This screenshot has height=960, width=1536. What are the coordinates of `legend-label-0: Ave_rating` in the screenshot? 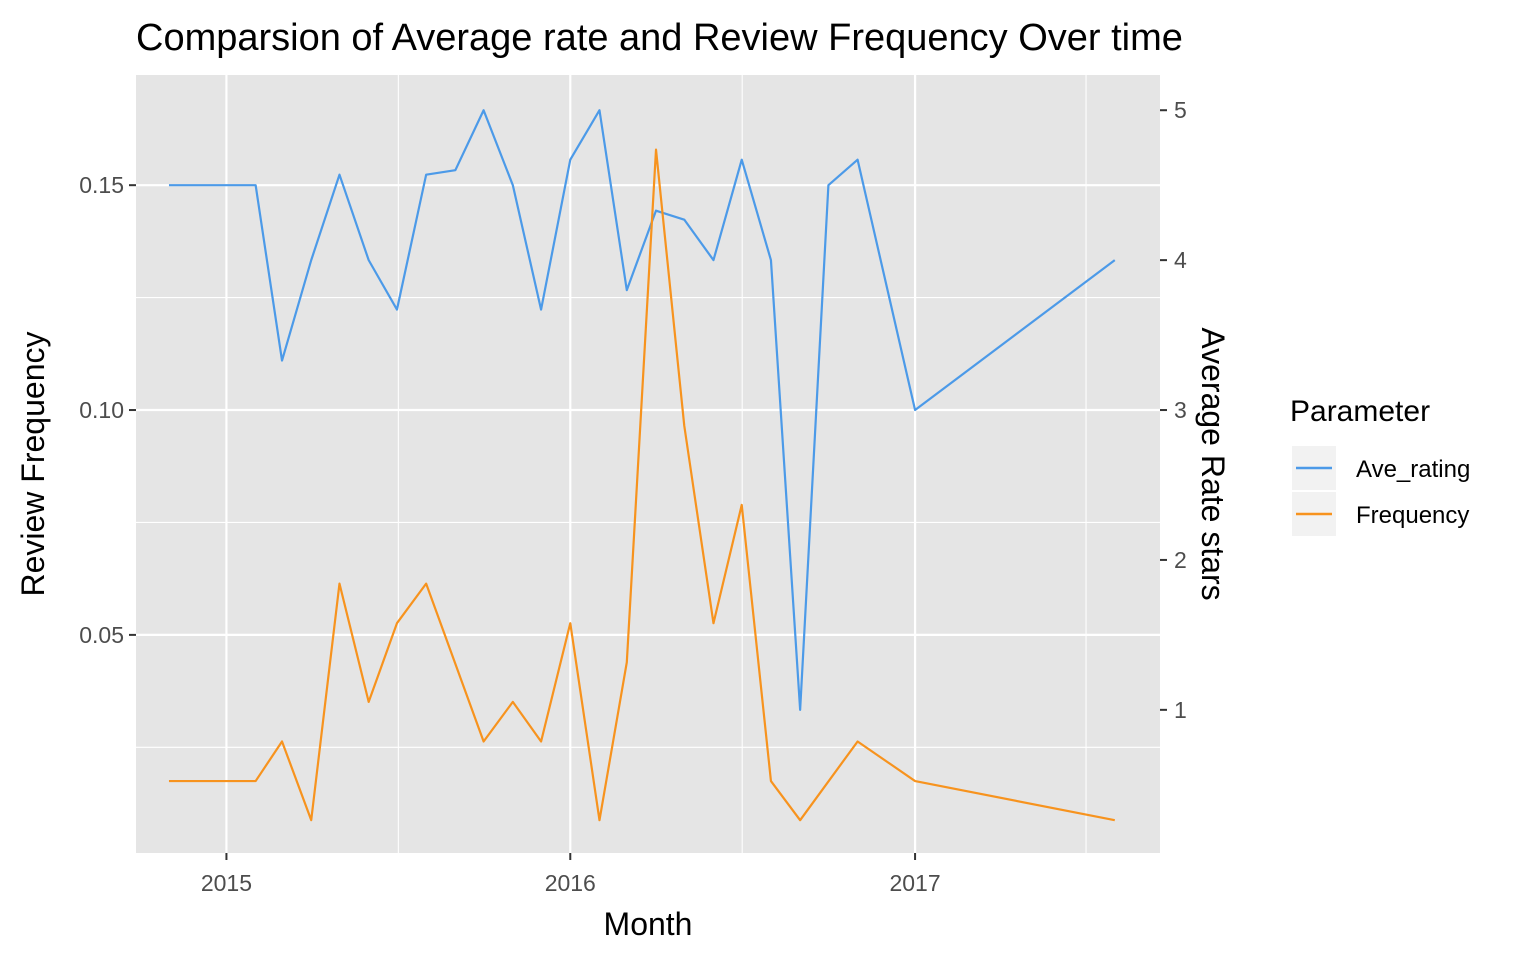 It's located at (1413, 469).